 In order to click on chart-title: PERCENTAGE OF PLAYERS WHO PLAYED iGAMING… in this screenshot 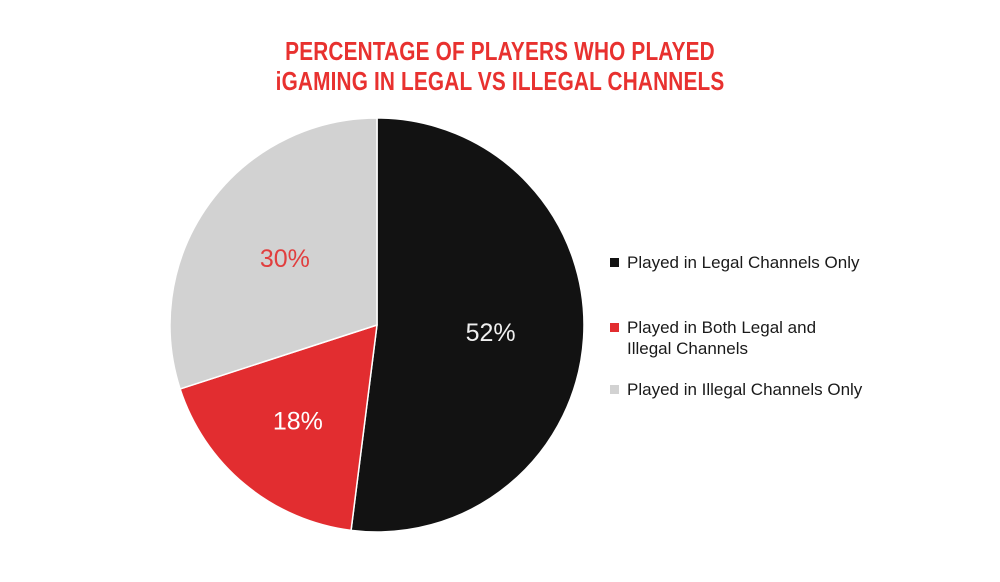, I will do `click(500, 66)`.